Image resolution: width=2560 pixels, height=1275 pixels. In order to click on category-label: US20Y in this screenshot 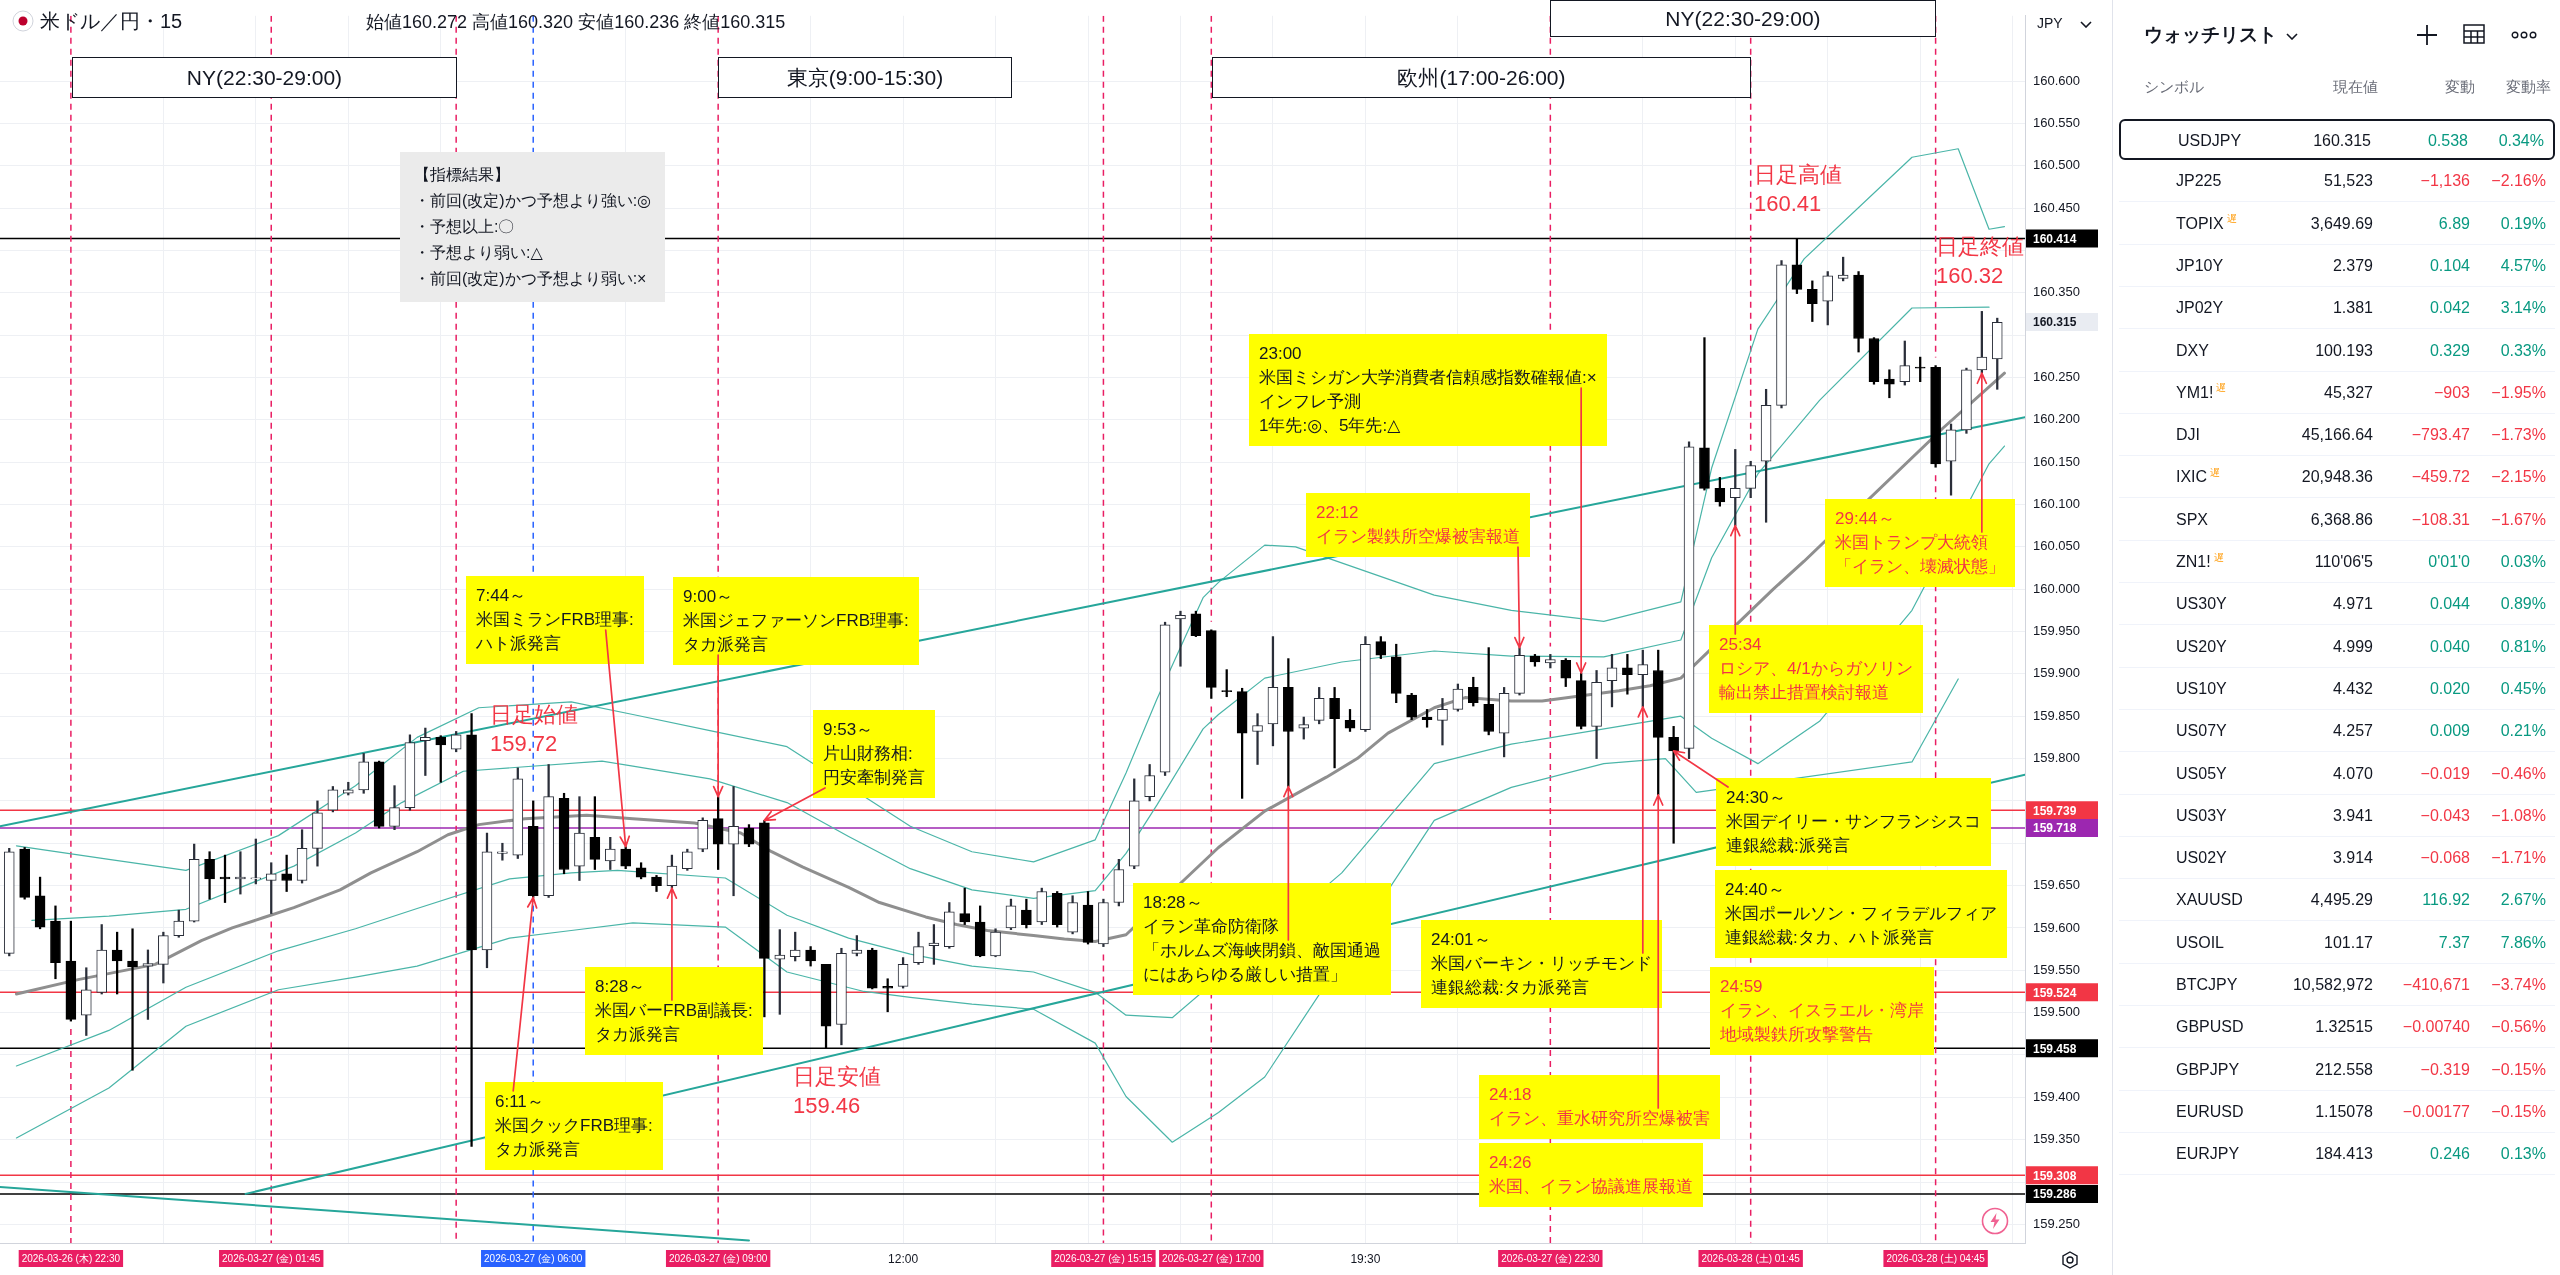, I will do `click(2201, 646)`.